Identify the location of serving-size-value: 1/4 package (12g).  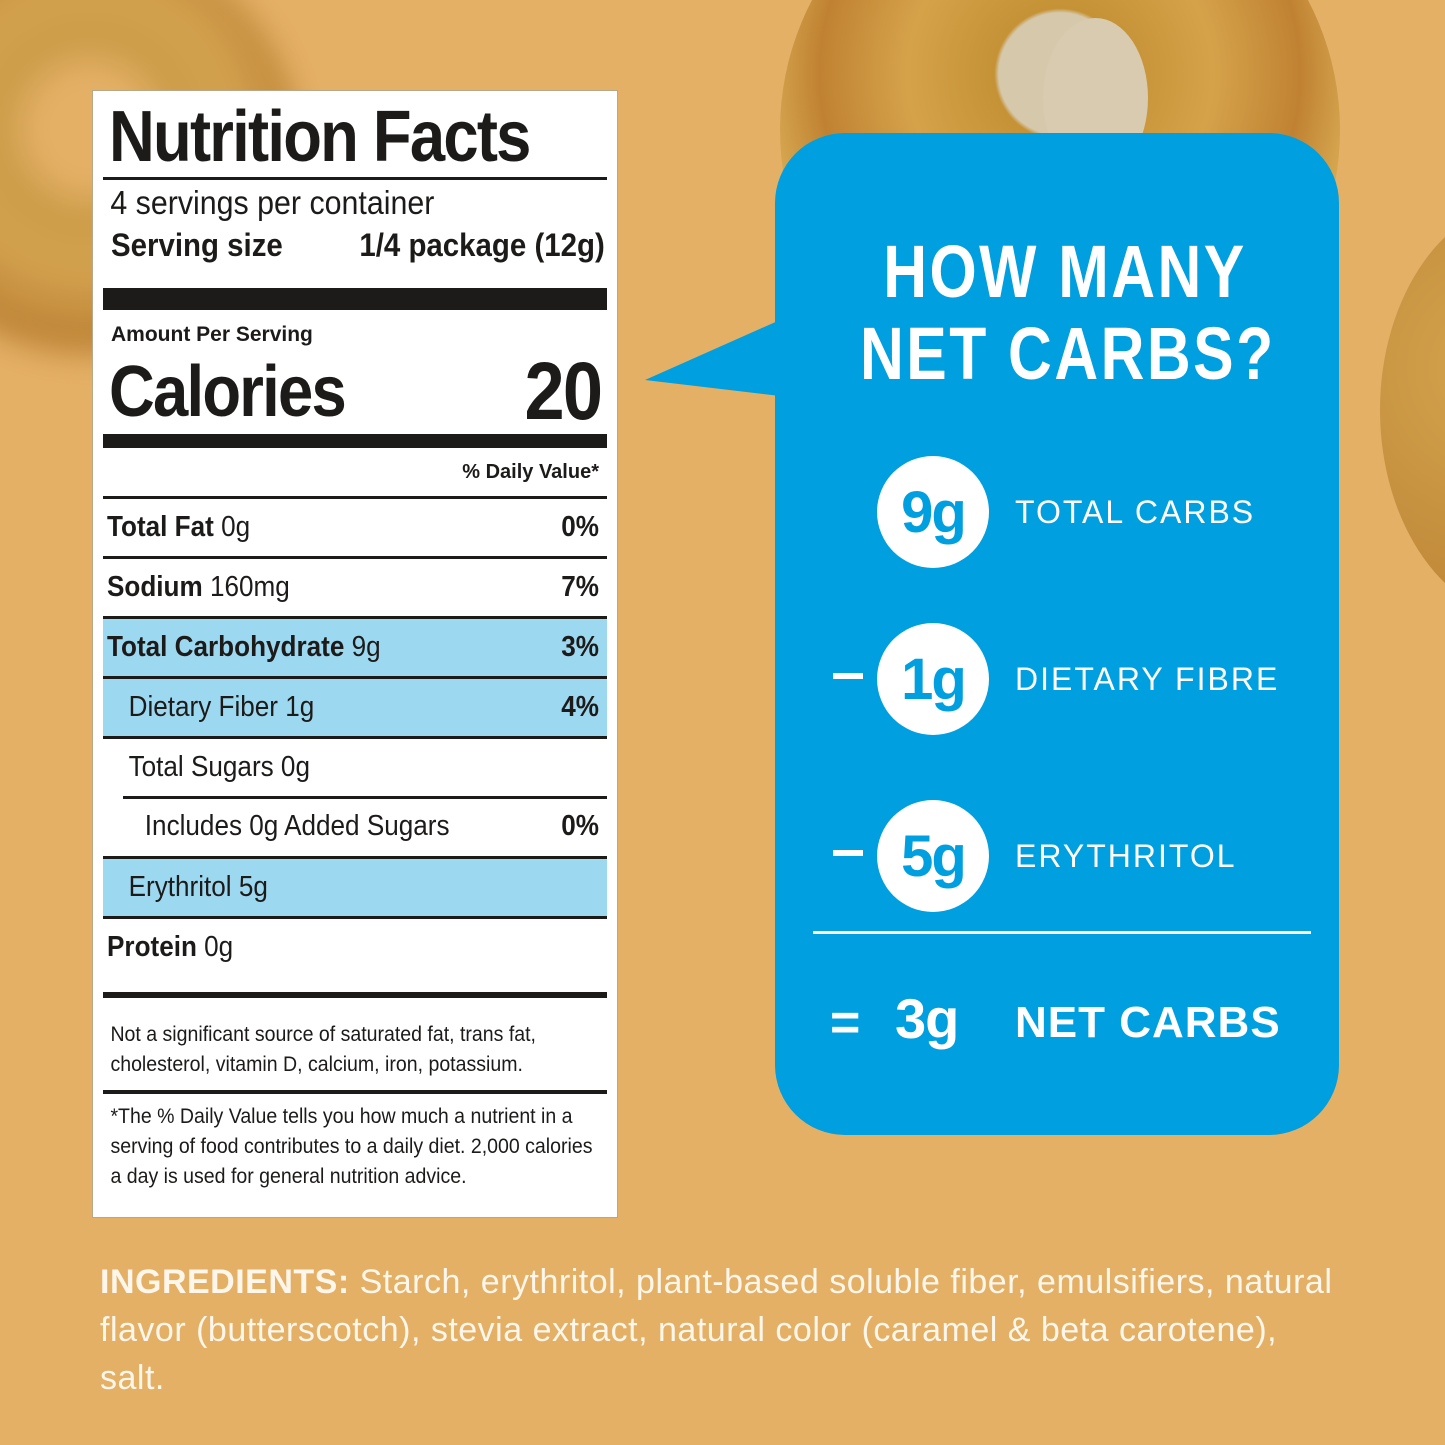
(482, 245).